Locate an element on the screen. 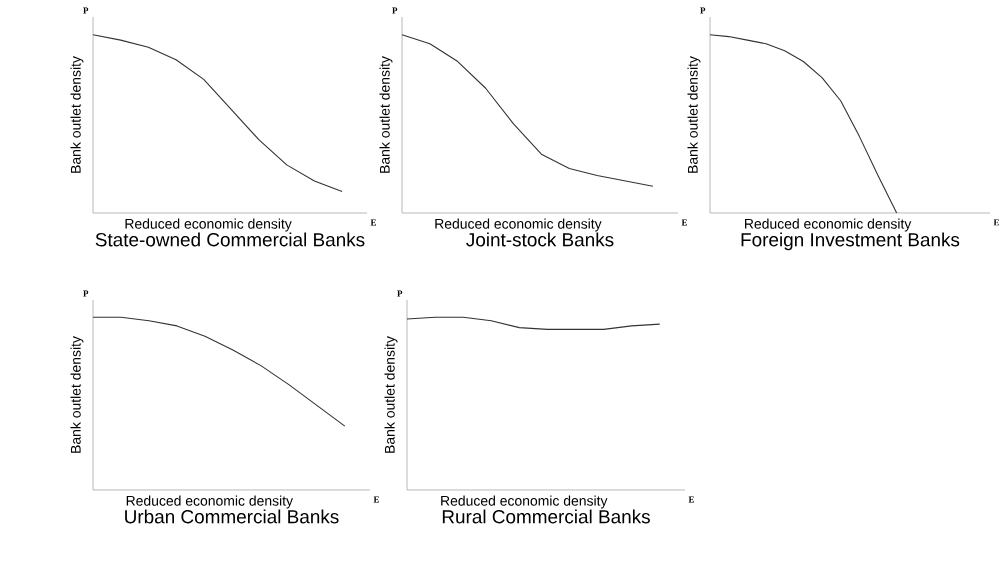 The image size is (1002, 567). text: Urban Commercial Banks is located at coordinates (232, 516).